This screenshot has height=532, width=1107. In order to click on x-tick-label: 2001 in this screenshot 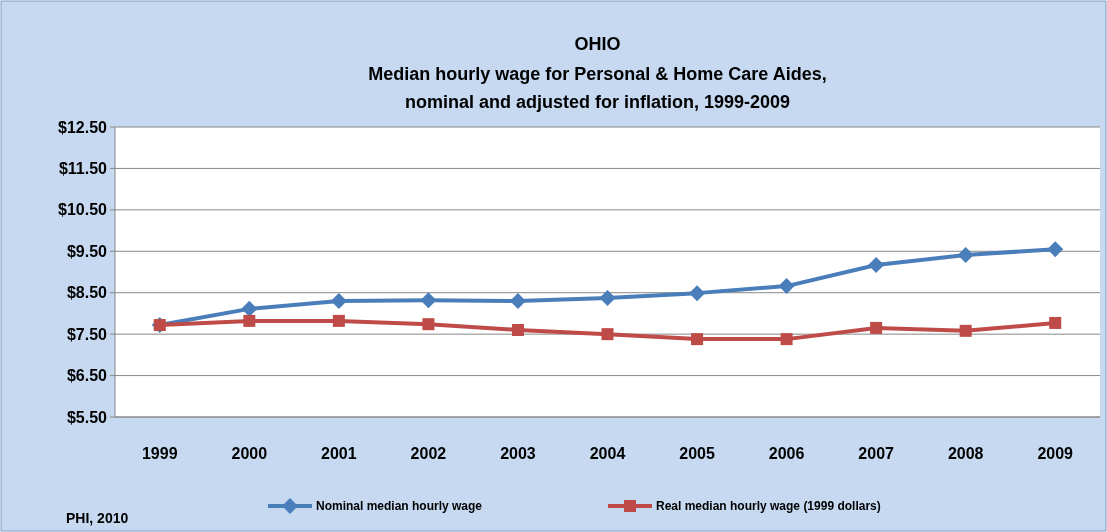, I will do `click(339, 453)`.